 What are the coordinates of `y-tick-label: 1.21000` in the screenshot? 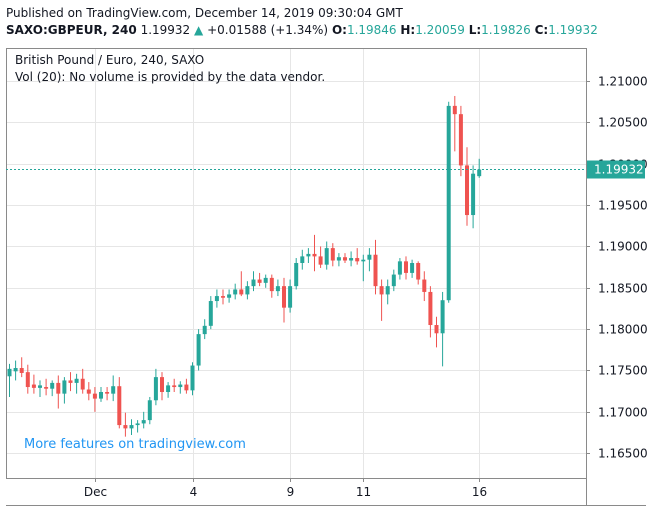 It's located at (623, 82).